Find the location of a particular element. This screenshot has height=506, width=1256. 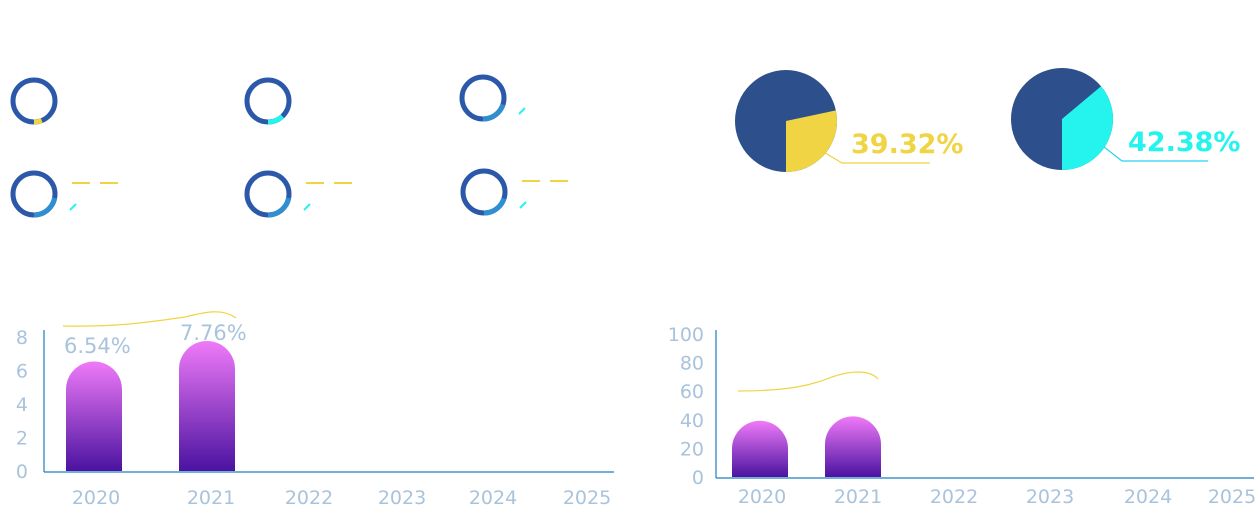

y-tick-label: 60 is located at coordinates (692, 392).